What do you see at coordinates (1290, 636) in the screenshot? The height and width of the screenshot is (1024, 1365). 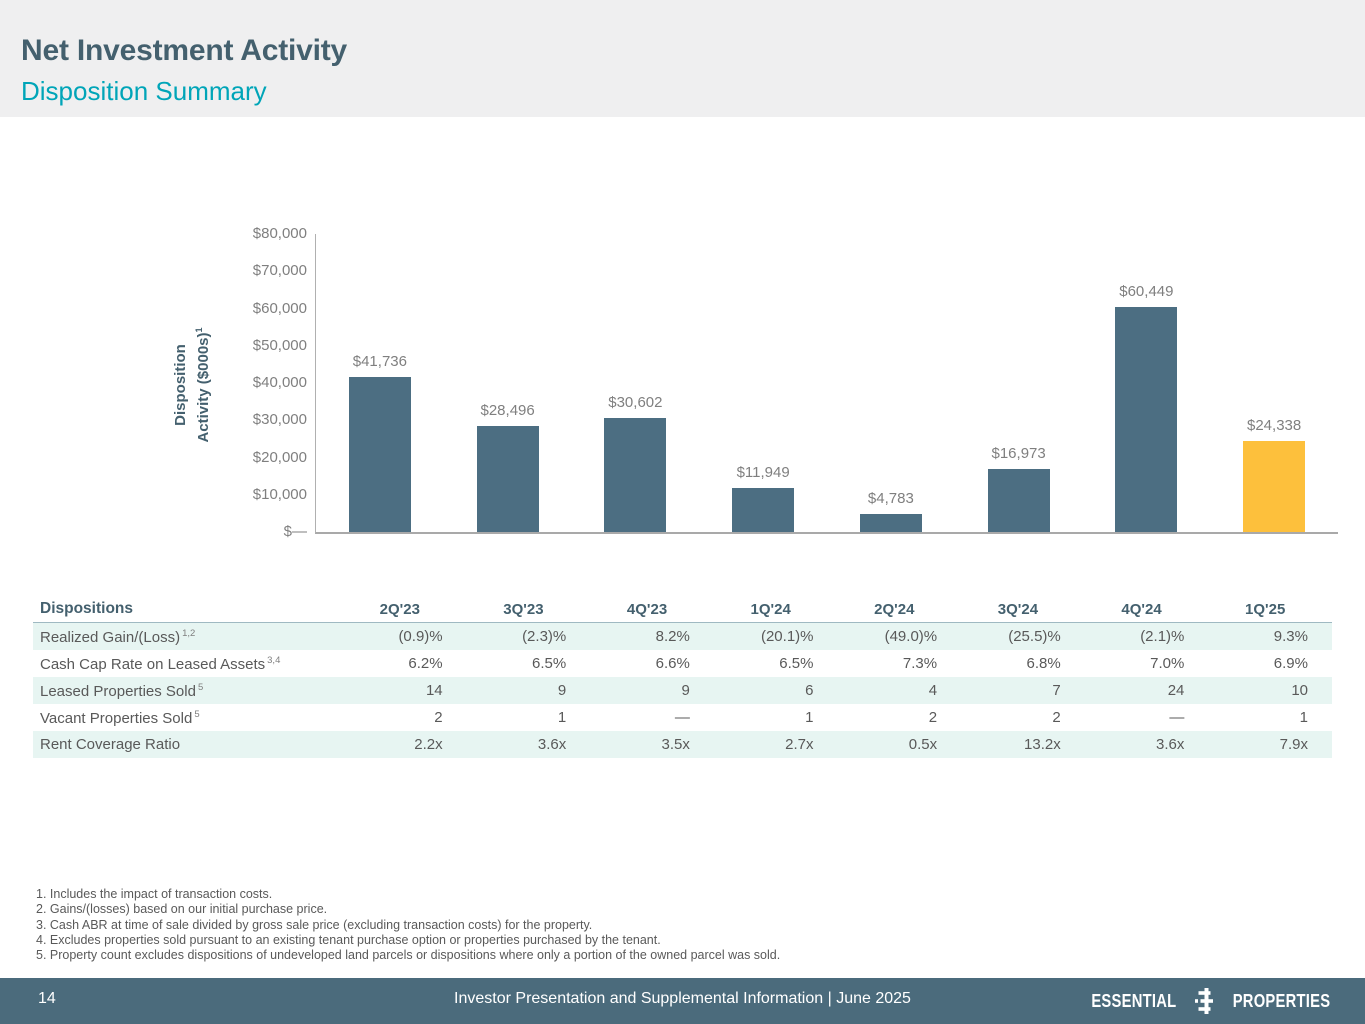 I see `table-cell: 9.3%` at bounding box center [1290, 636].